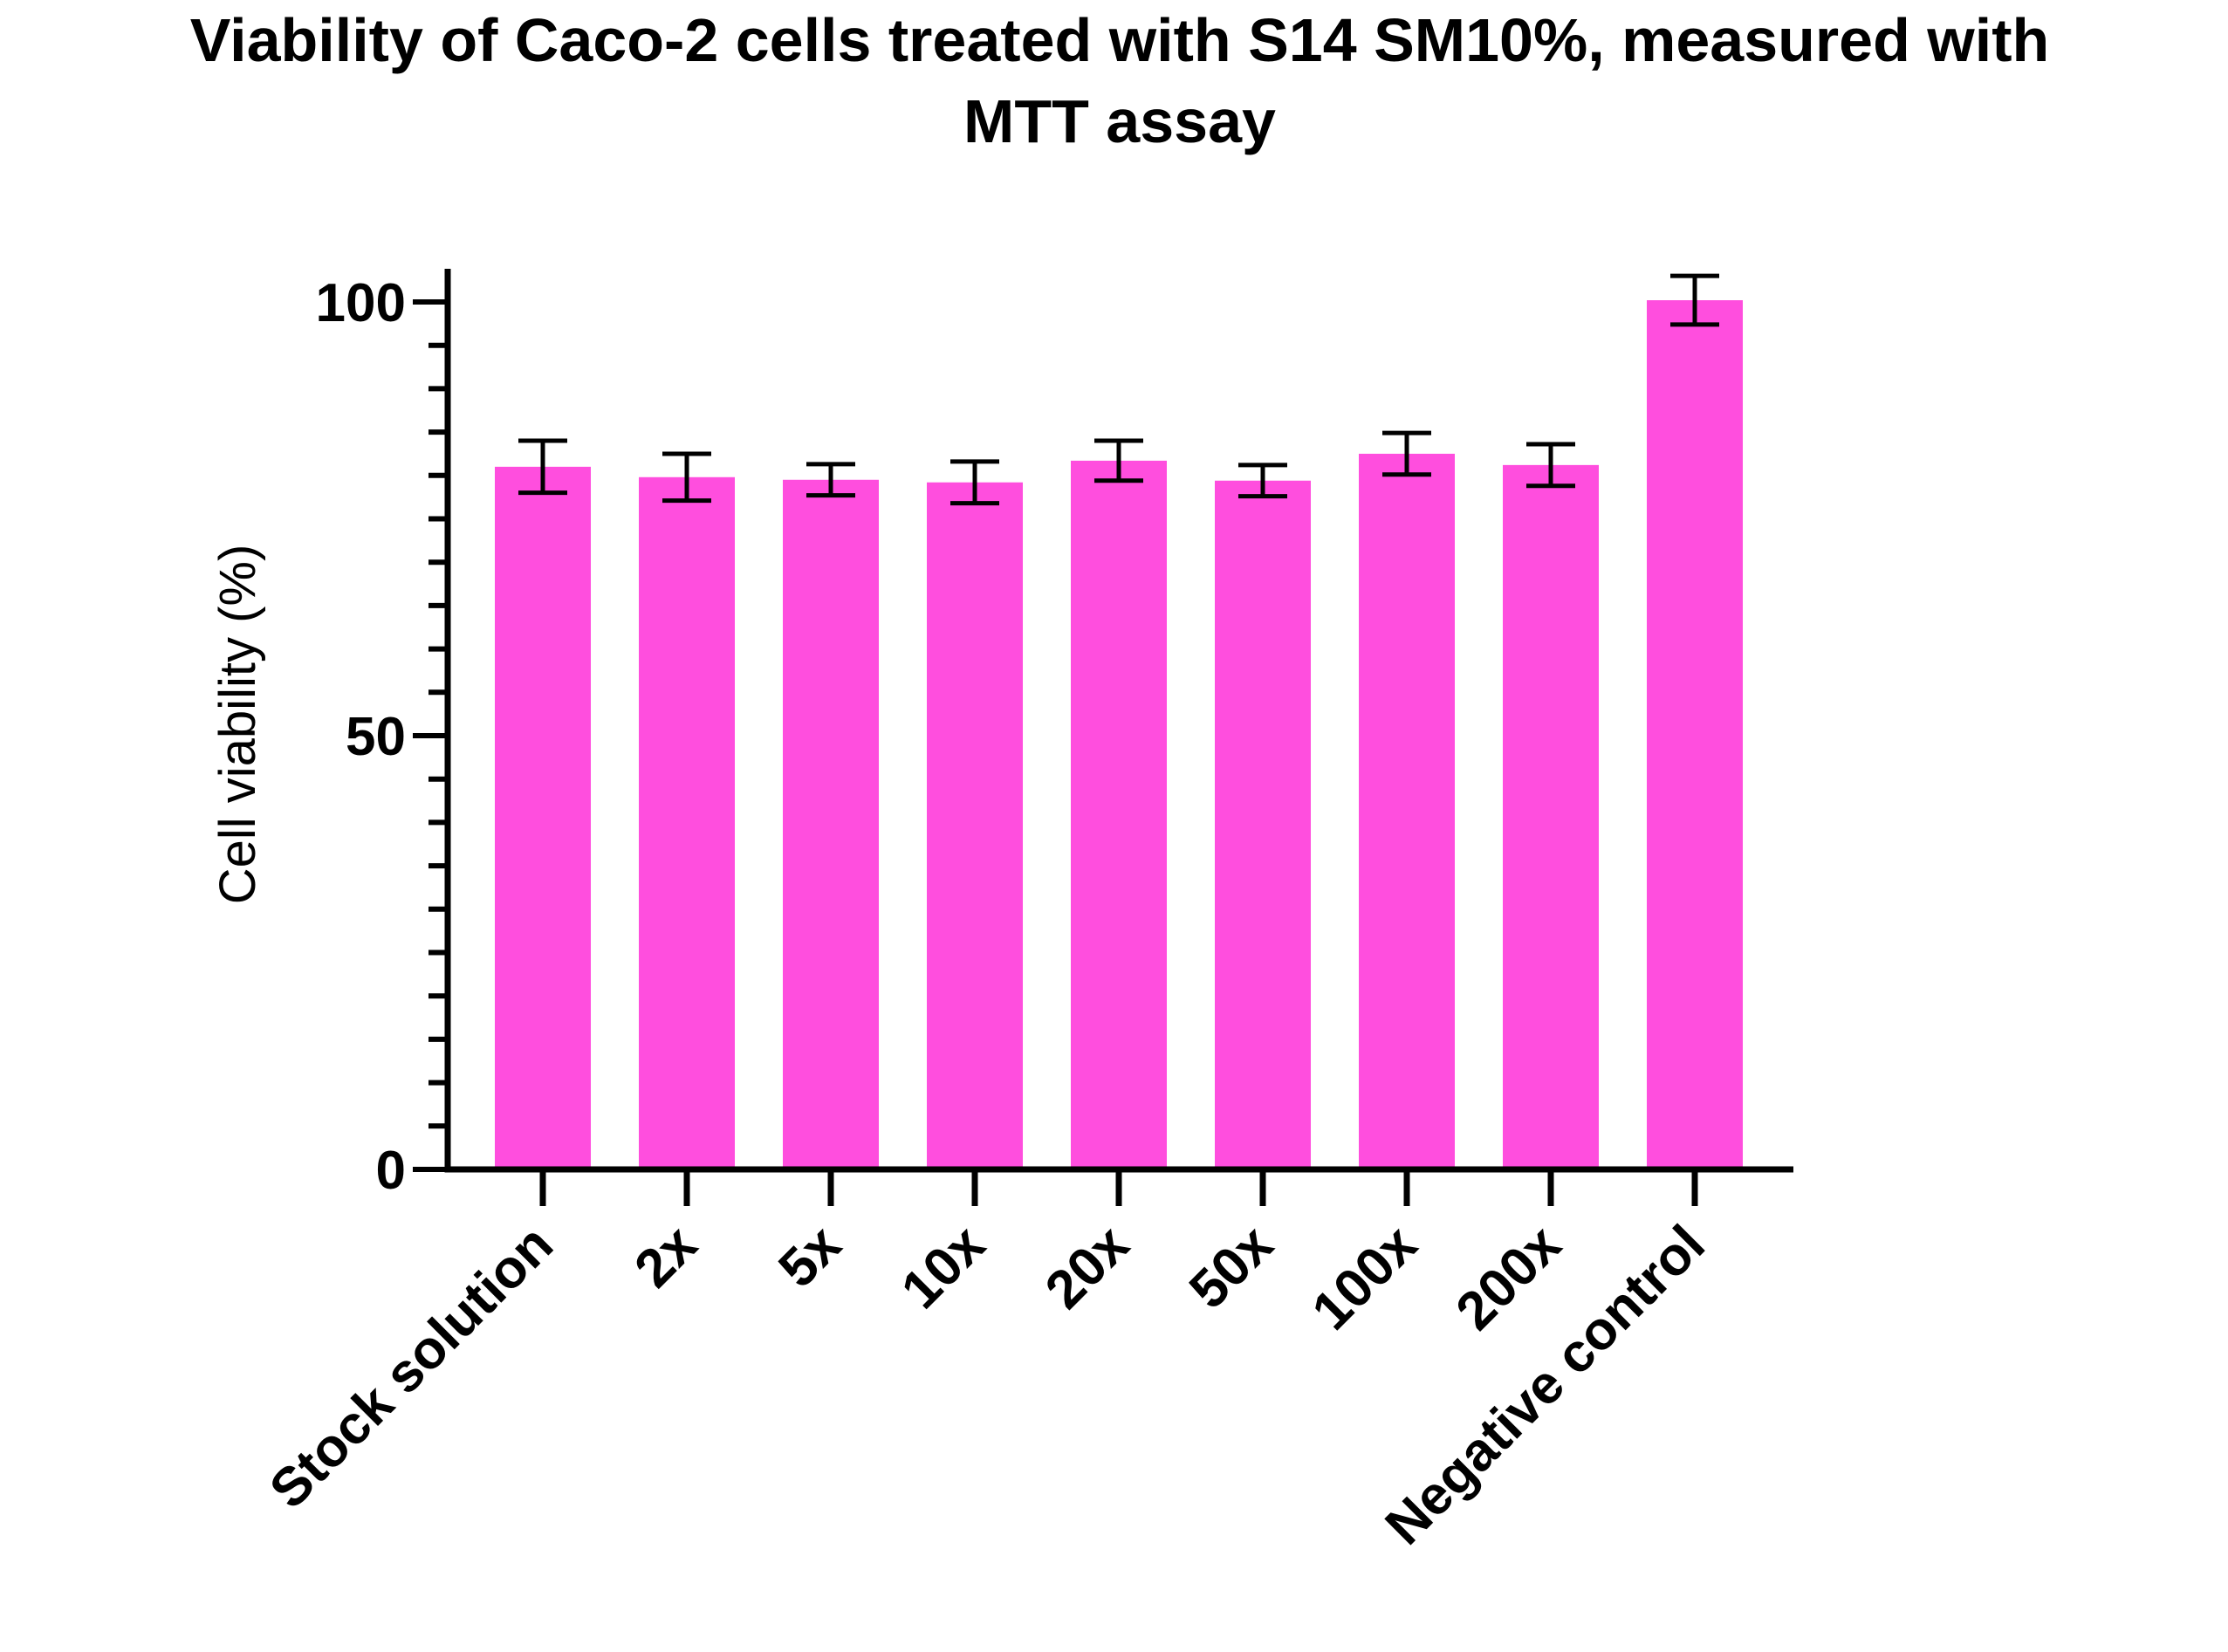 Image resolution: width=2228 pixels, height=1652 pixels. What do you see at coordinates (391, 1171) in the screenshot?
I see `y-tick-label: 0` at bounding box center [391, 1171].